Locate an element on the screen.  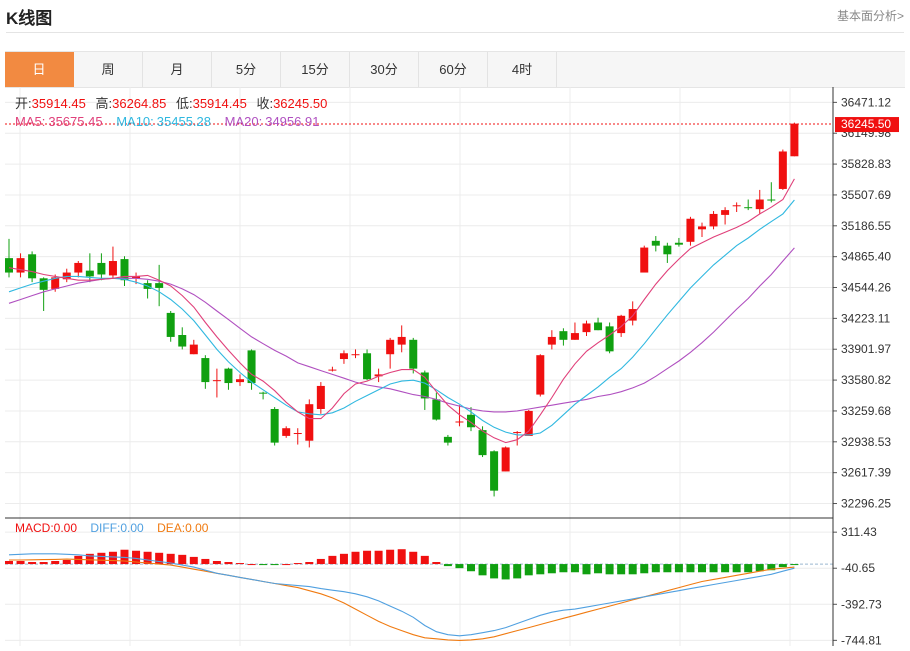
macd-info: MACD:0.00 DIFF:0.00 DEA:0.00 is located at coordinates (112, 528).